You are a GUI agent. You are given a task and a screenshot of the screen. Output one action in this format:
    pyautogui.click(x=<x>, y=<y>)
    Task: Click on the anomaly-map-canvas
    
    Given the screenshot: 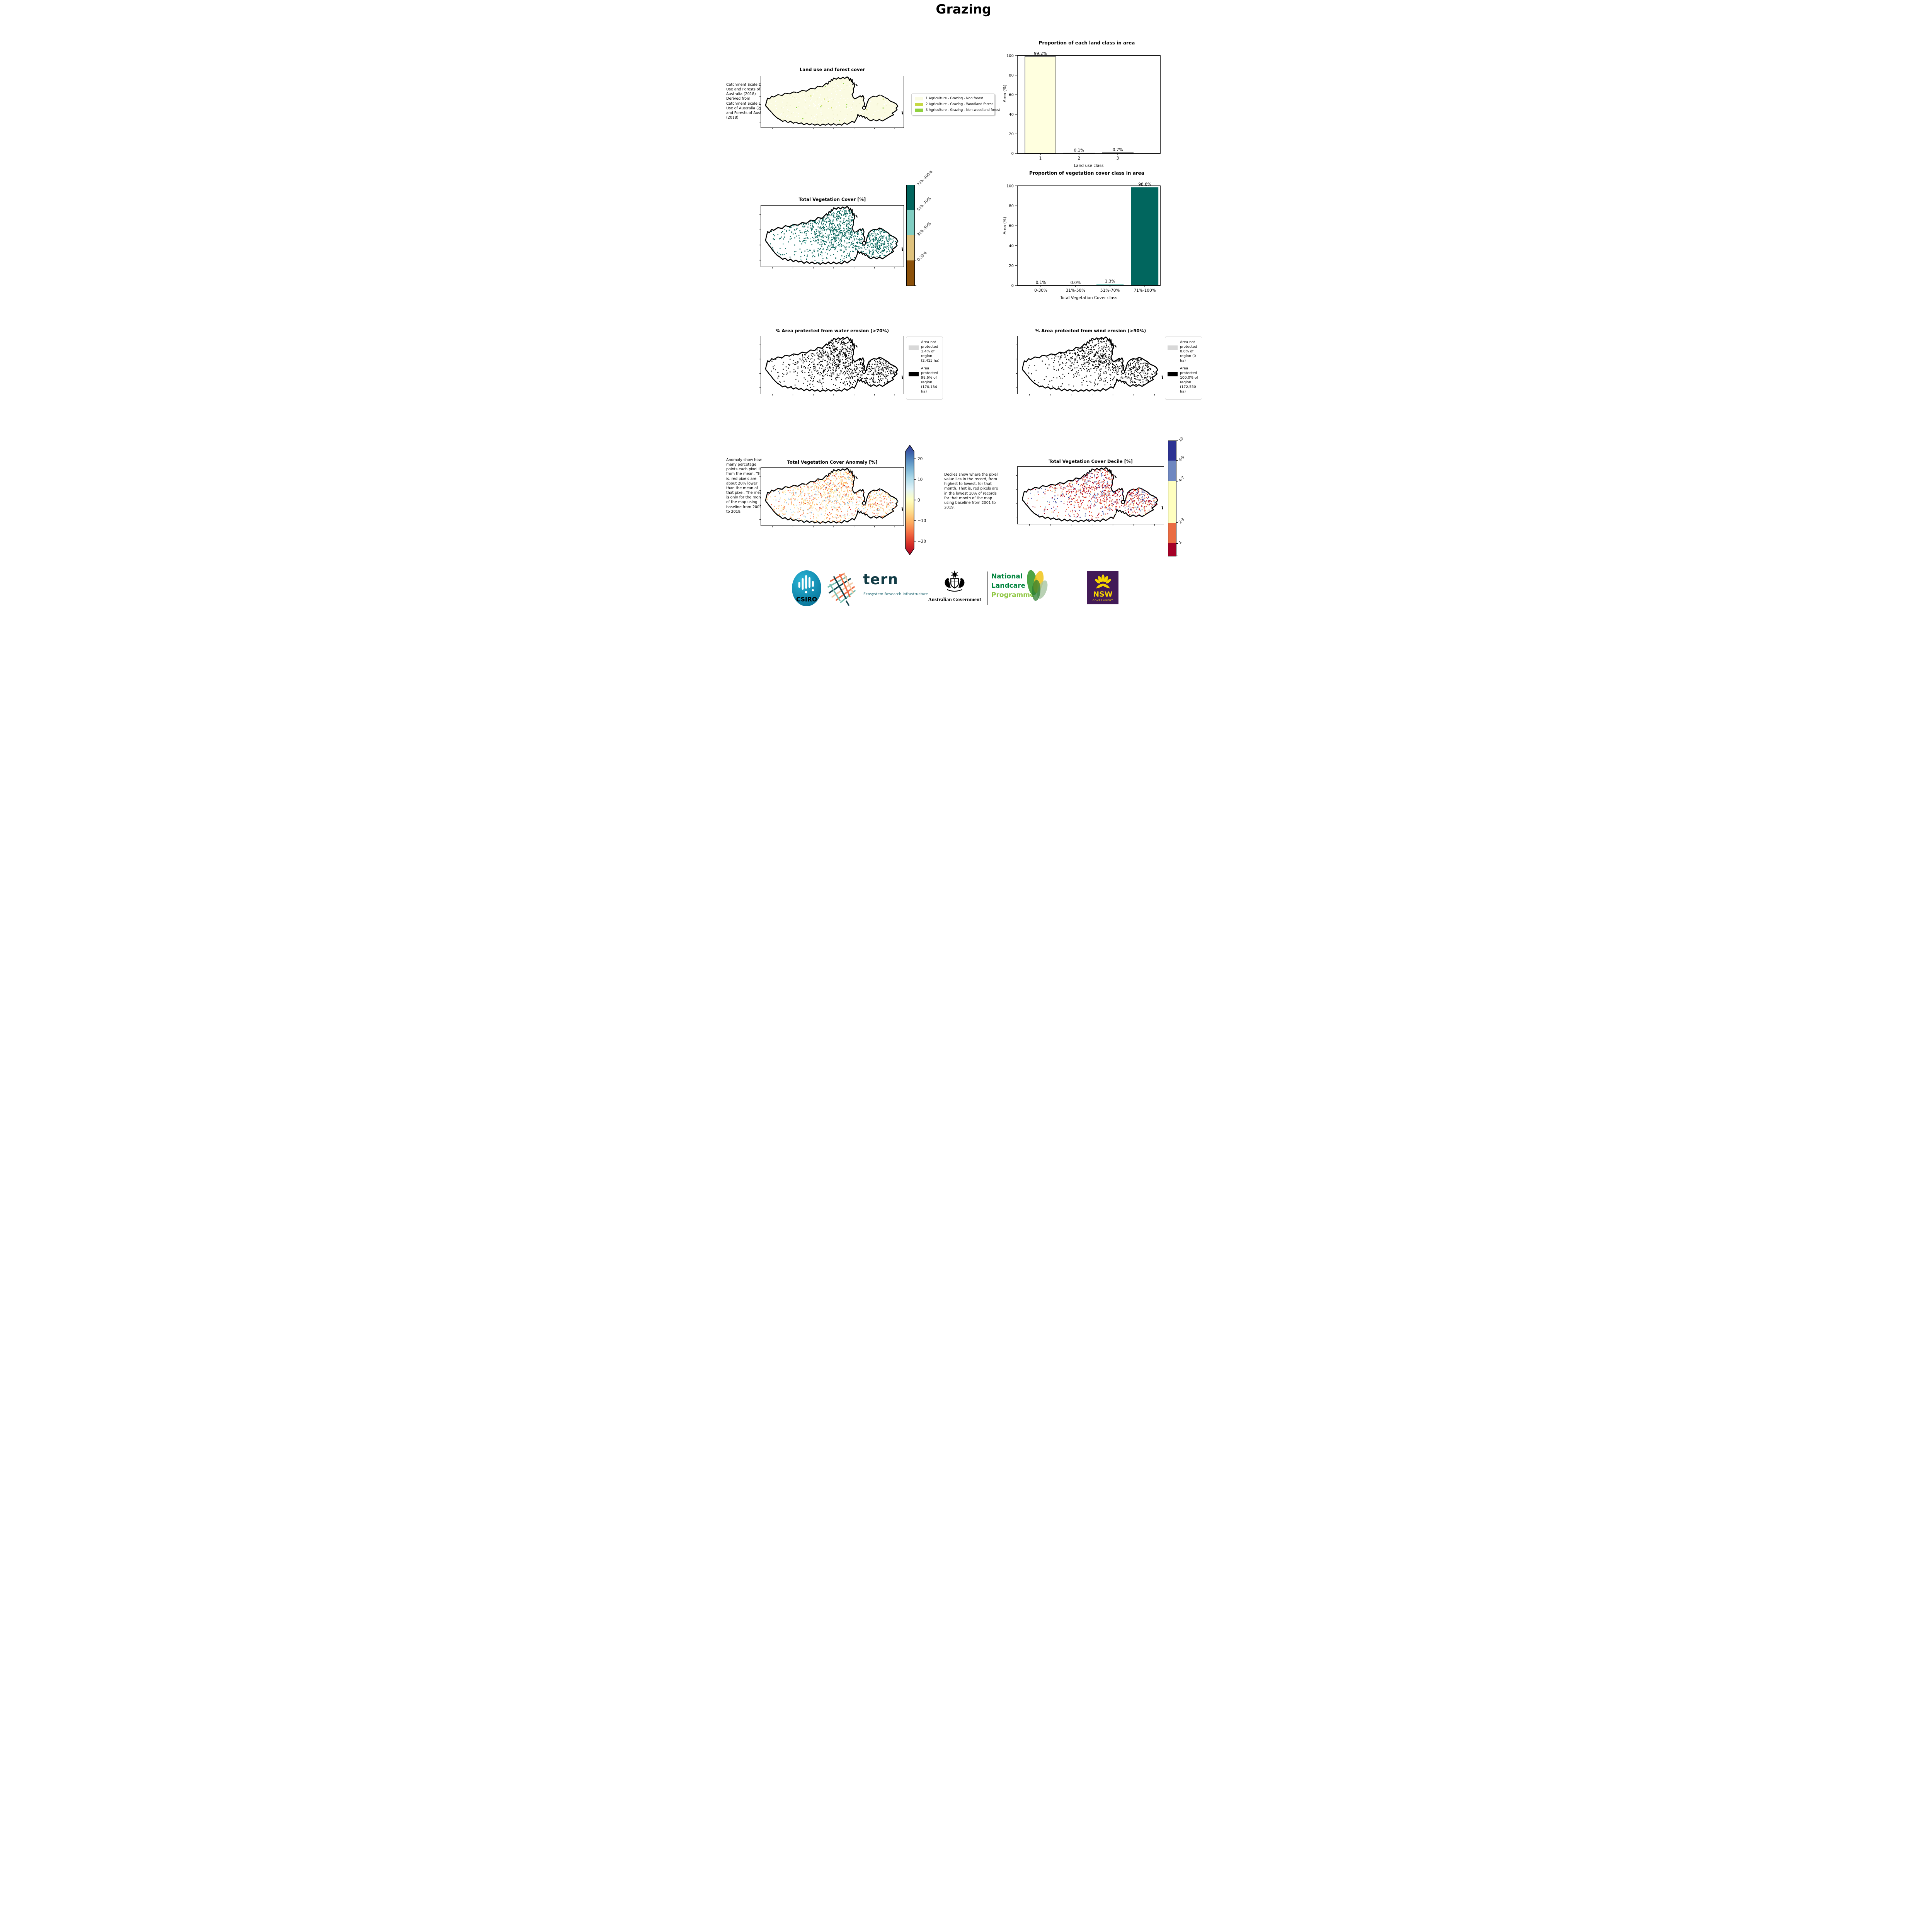 What is the action you would take?
    pyautogui.click(x=831, y=498)
    